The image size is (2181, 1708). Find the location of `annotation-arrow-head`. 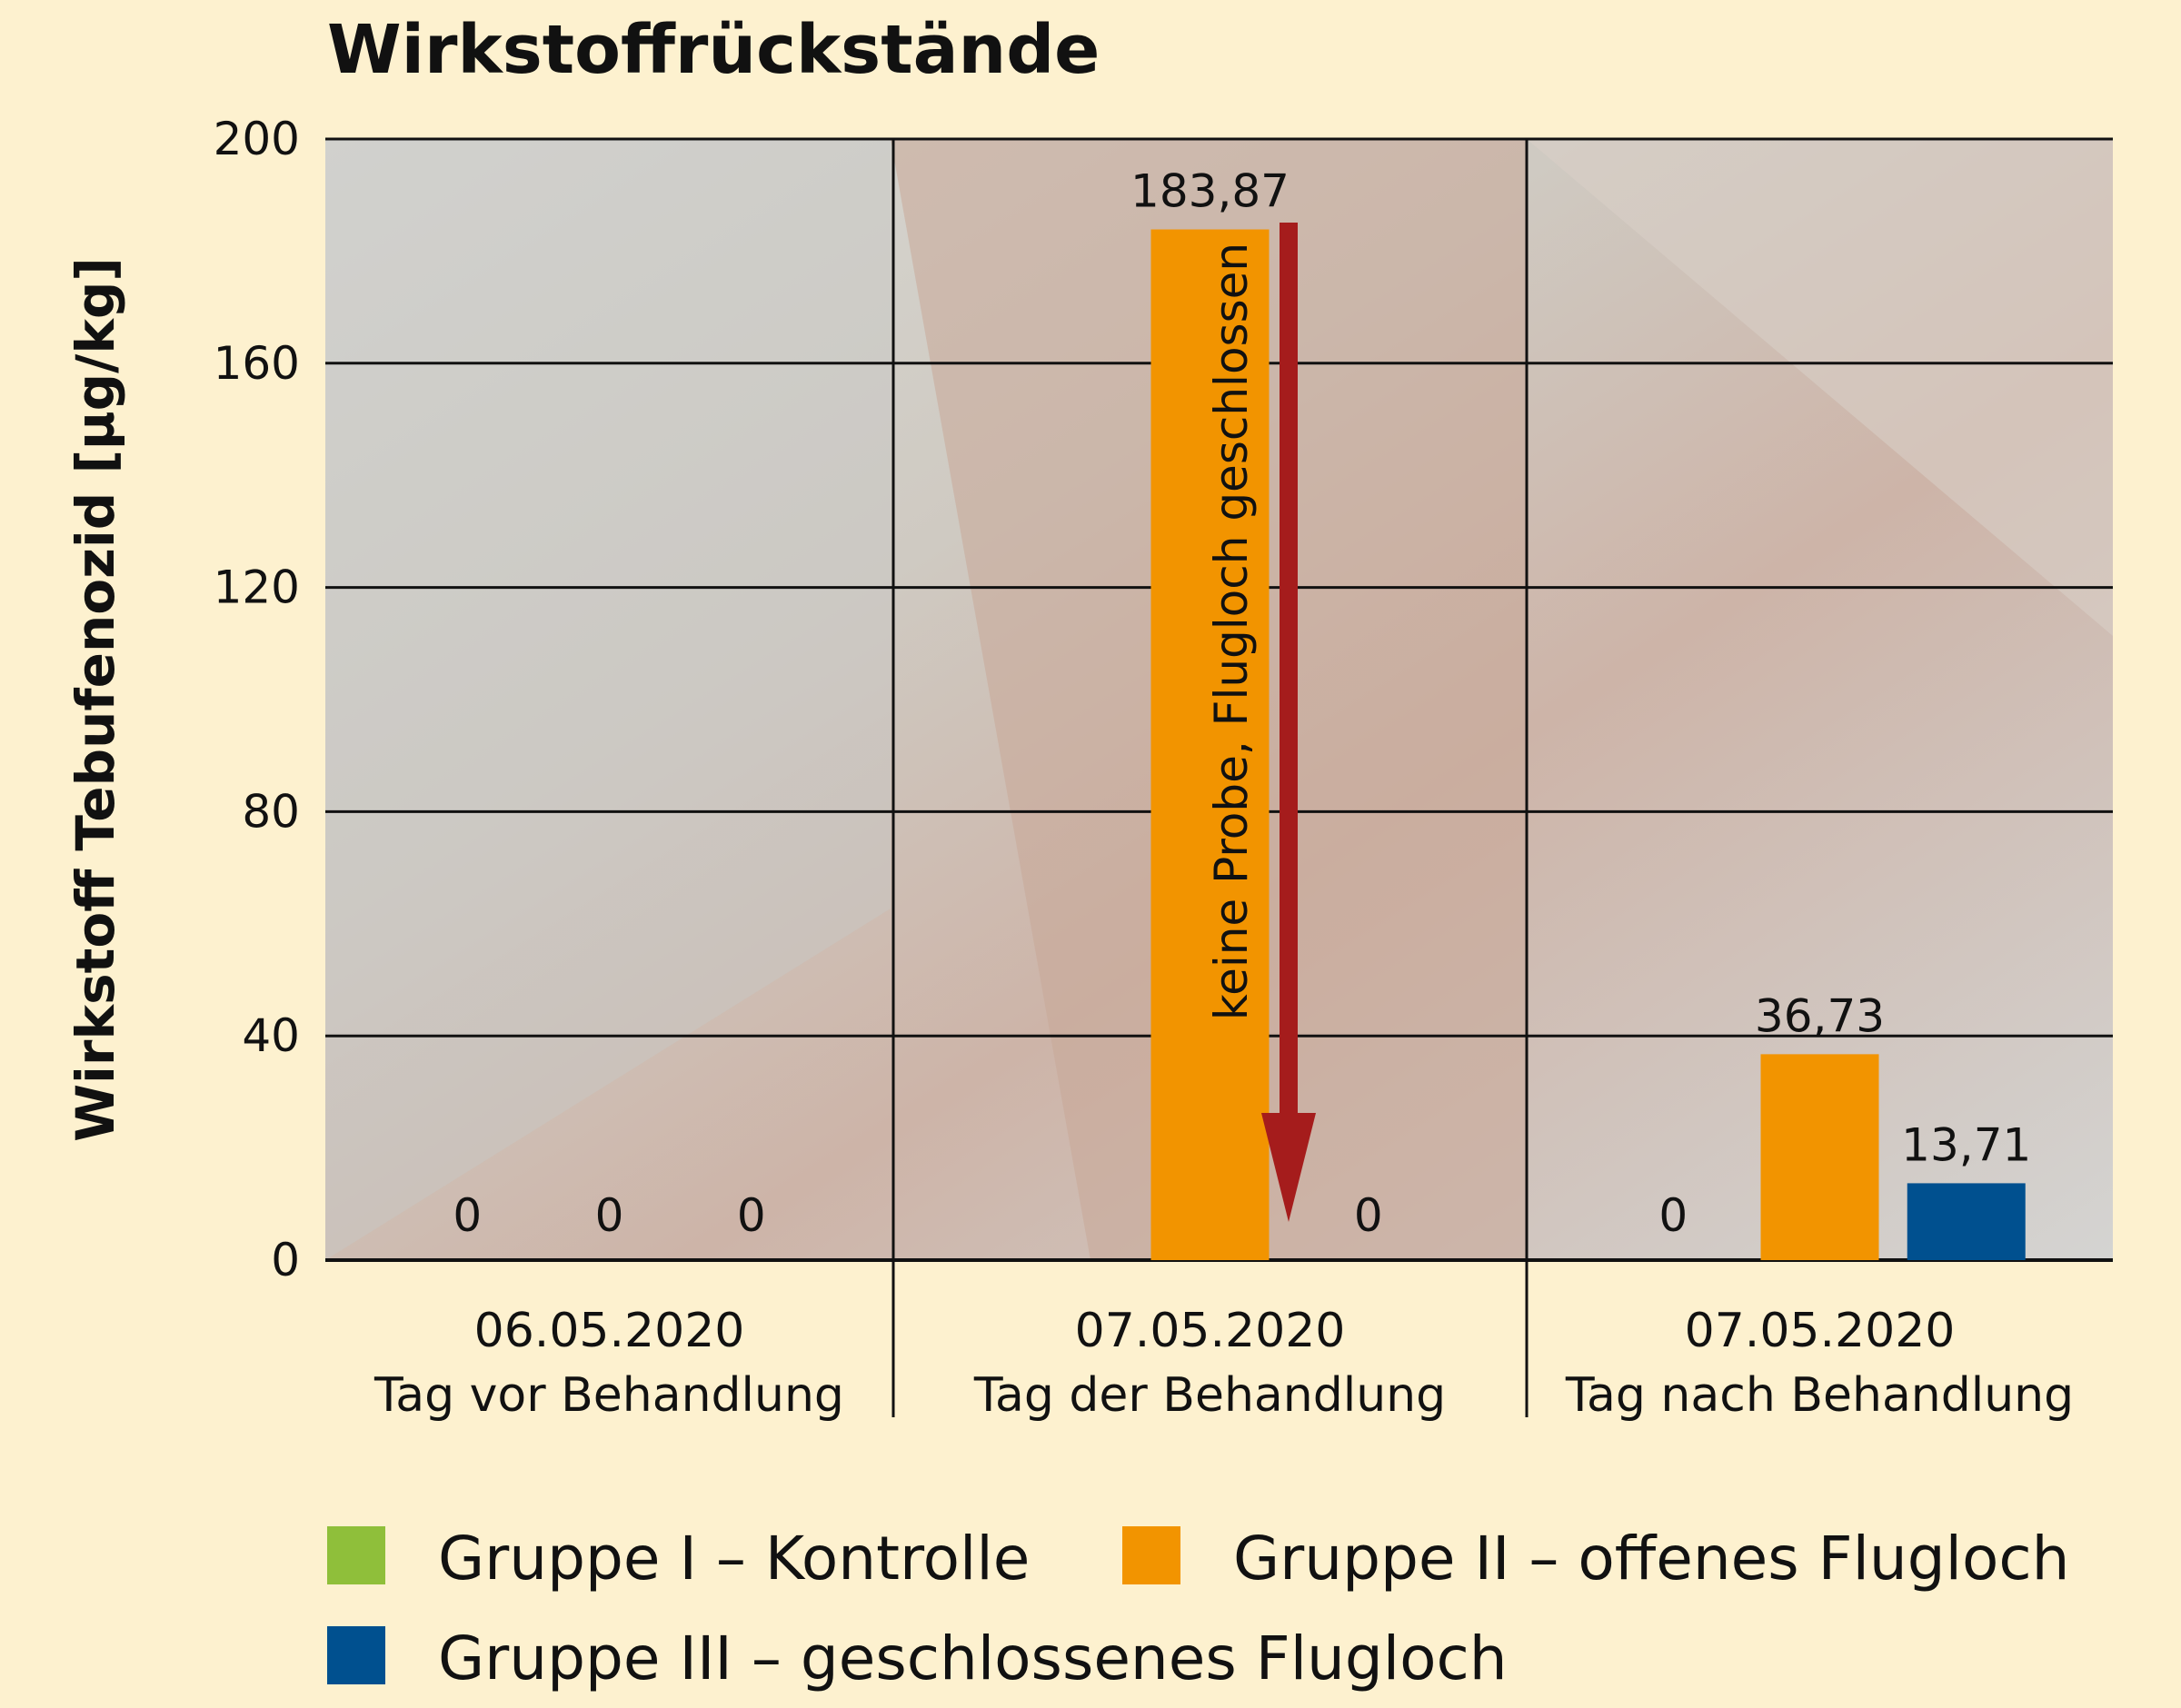

annotation-arrow-head is located at coordinates (1288, 1167).